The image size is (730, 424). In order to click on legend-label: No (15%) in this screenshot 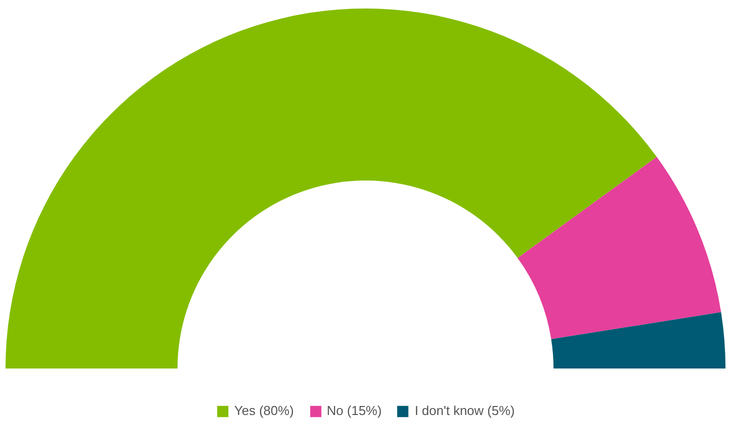, I will do `click(354, 410)`.